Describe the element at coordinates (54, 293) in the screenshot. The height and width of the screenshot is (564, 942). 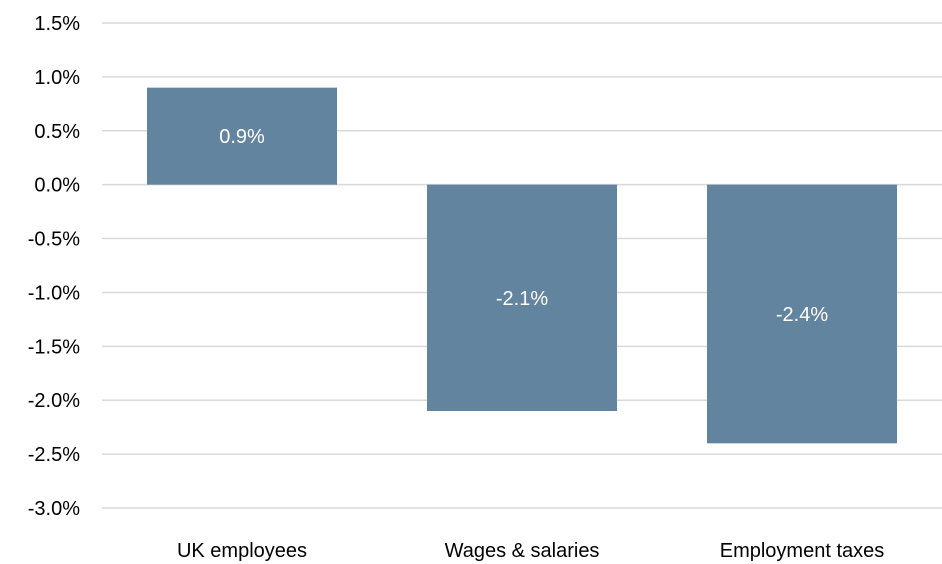
I see `y-tick-label: -1.0%` at that location.